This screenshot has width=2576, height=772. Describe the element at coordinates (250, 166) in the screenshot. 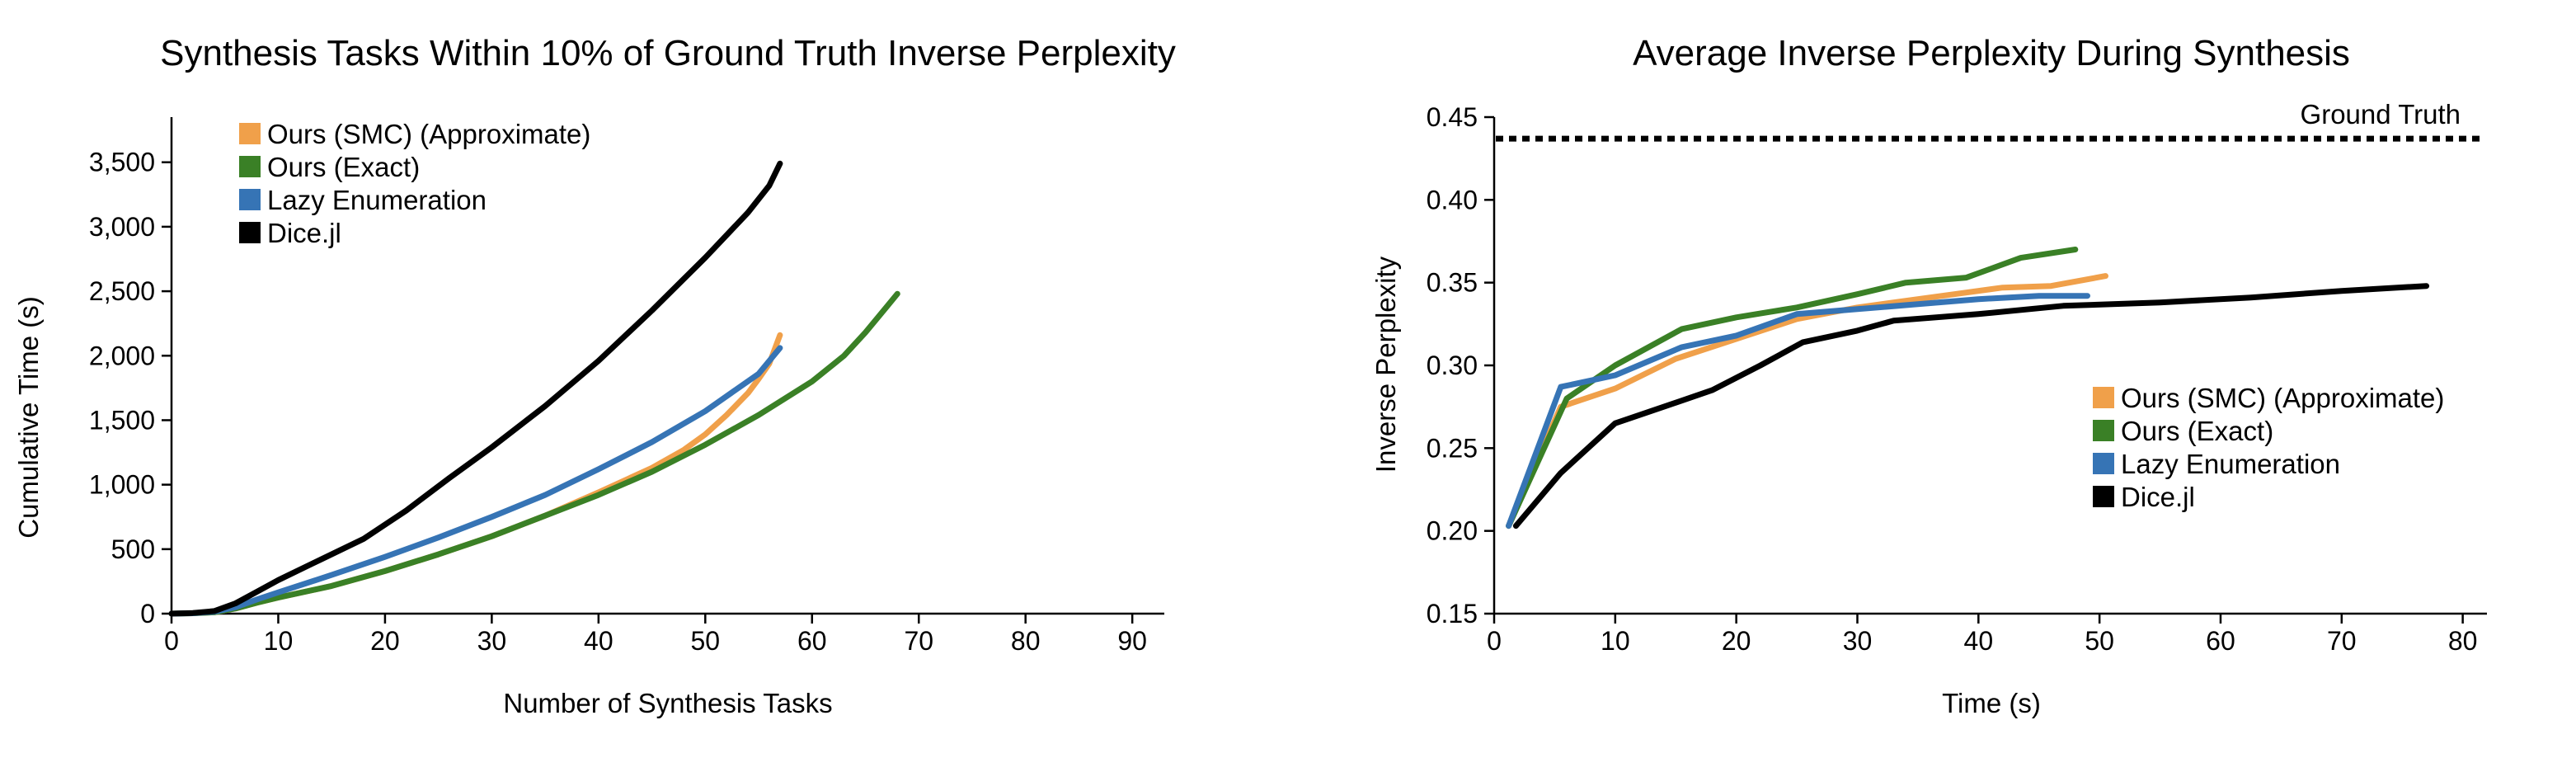

I see `left-legend-swatch-ours-exact` at that location.